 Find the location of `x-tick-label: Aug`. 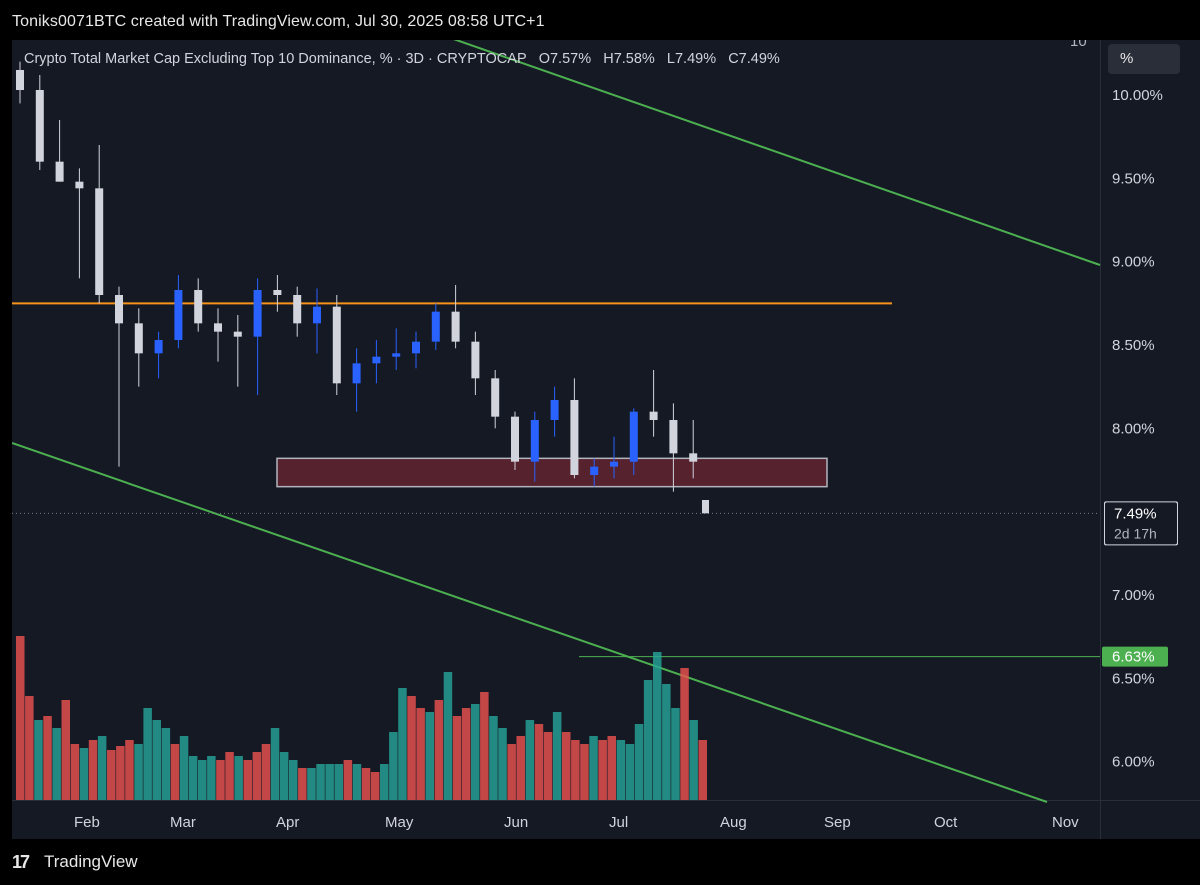

x-tick-label: Aug is located at coordinates (733, 822).